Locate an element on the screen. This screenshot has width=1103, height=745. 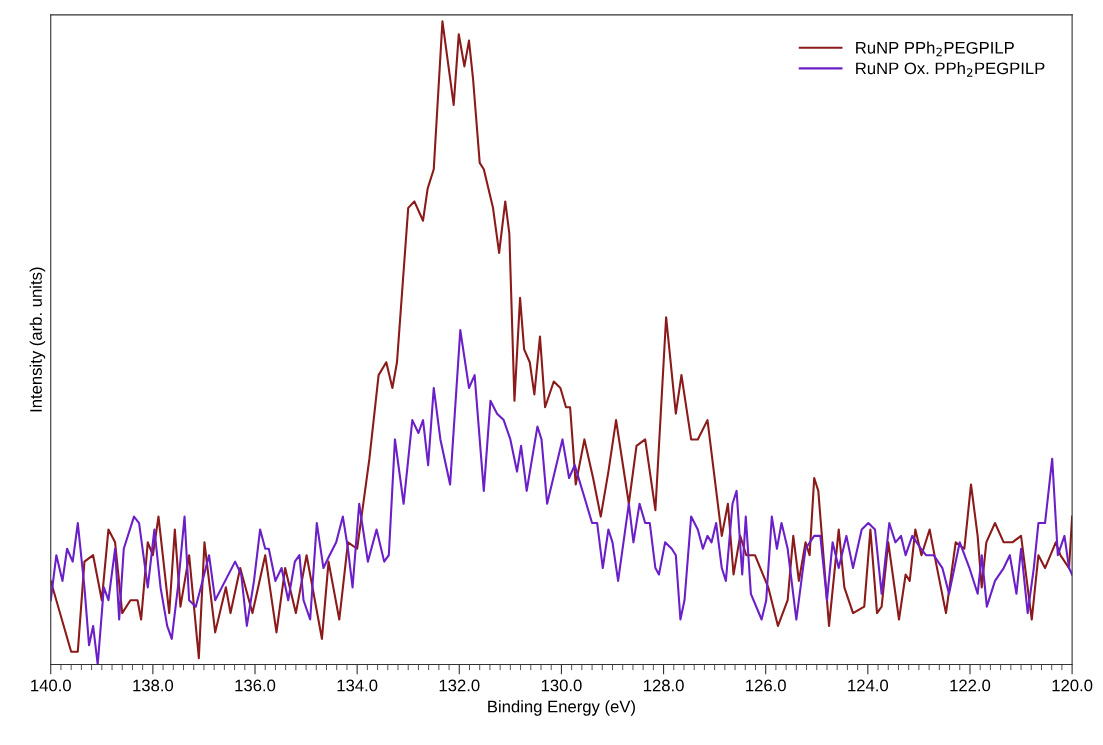
x-tick-label: 126.0 is located at coordinates (766, 685).